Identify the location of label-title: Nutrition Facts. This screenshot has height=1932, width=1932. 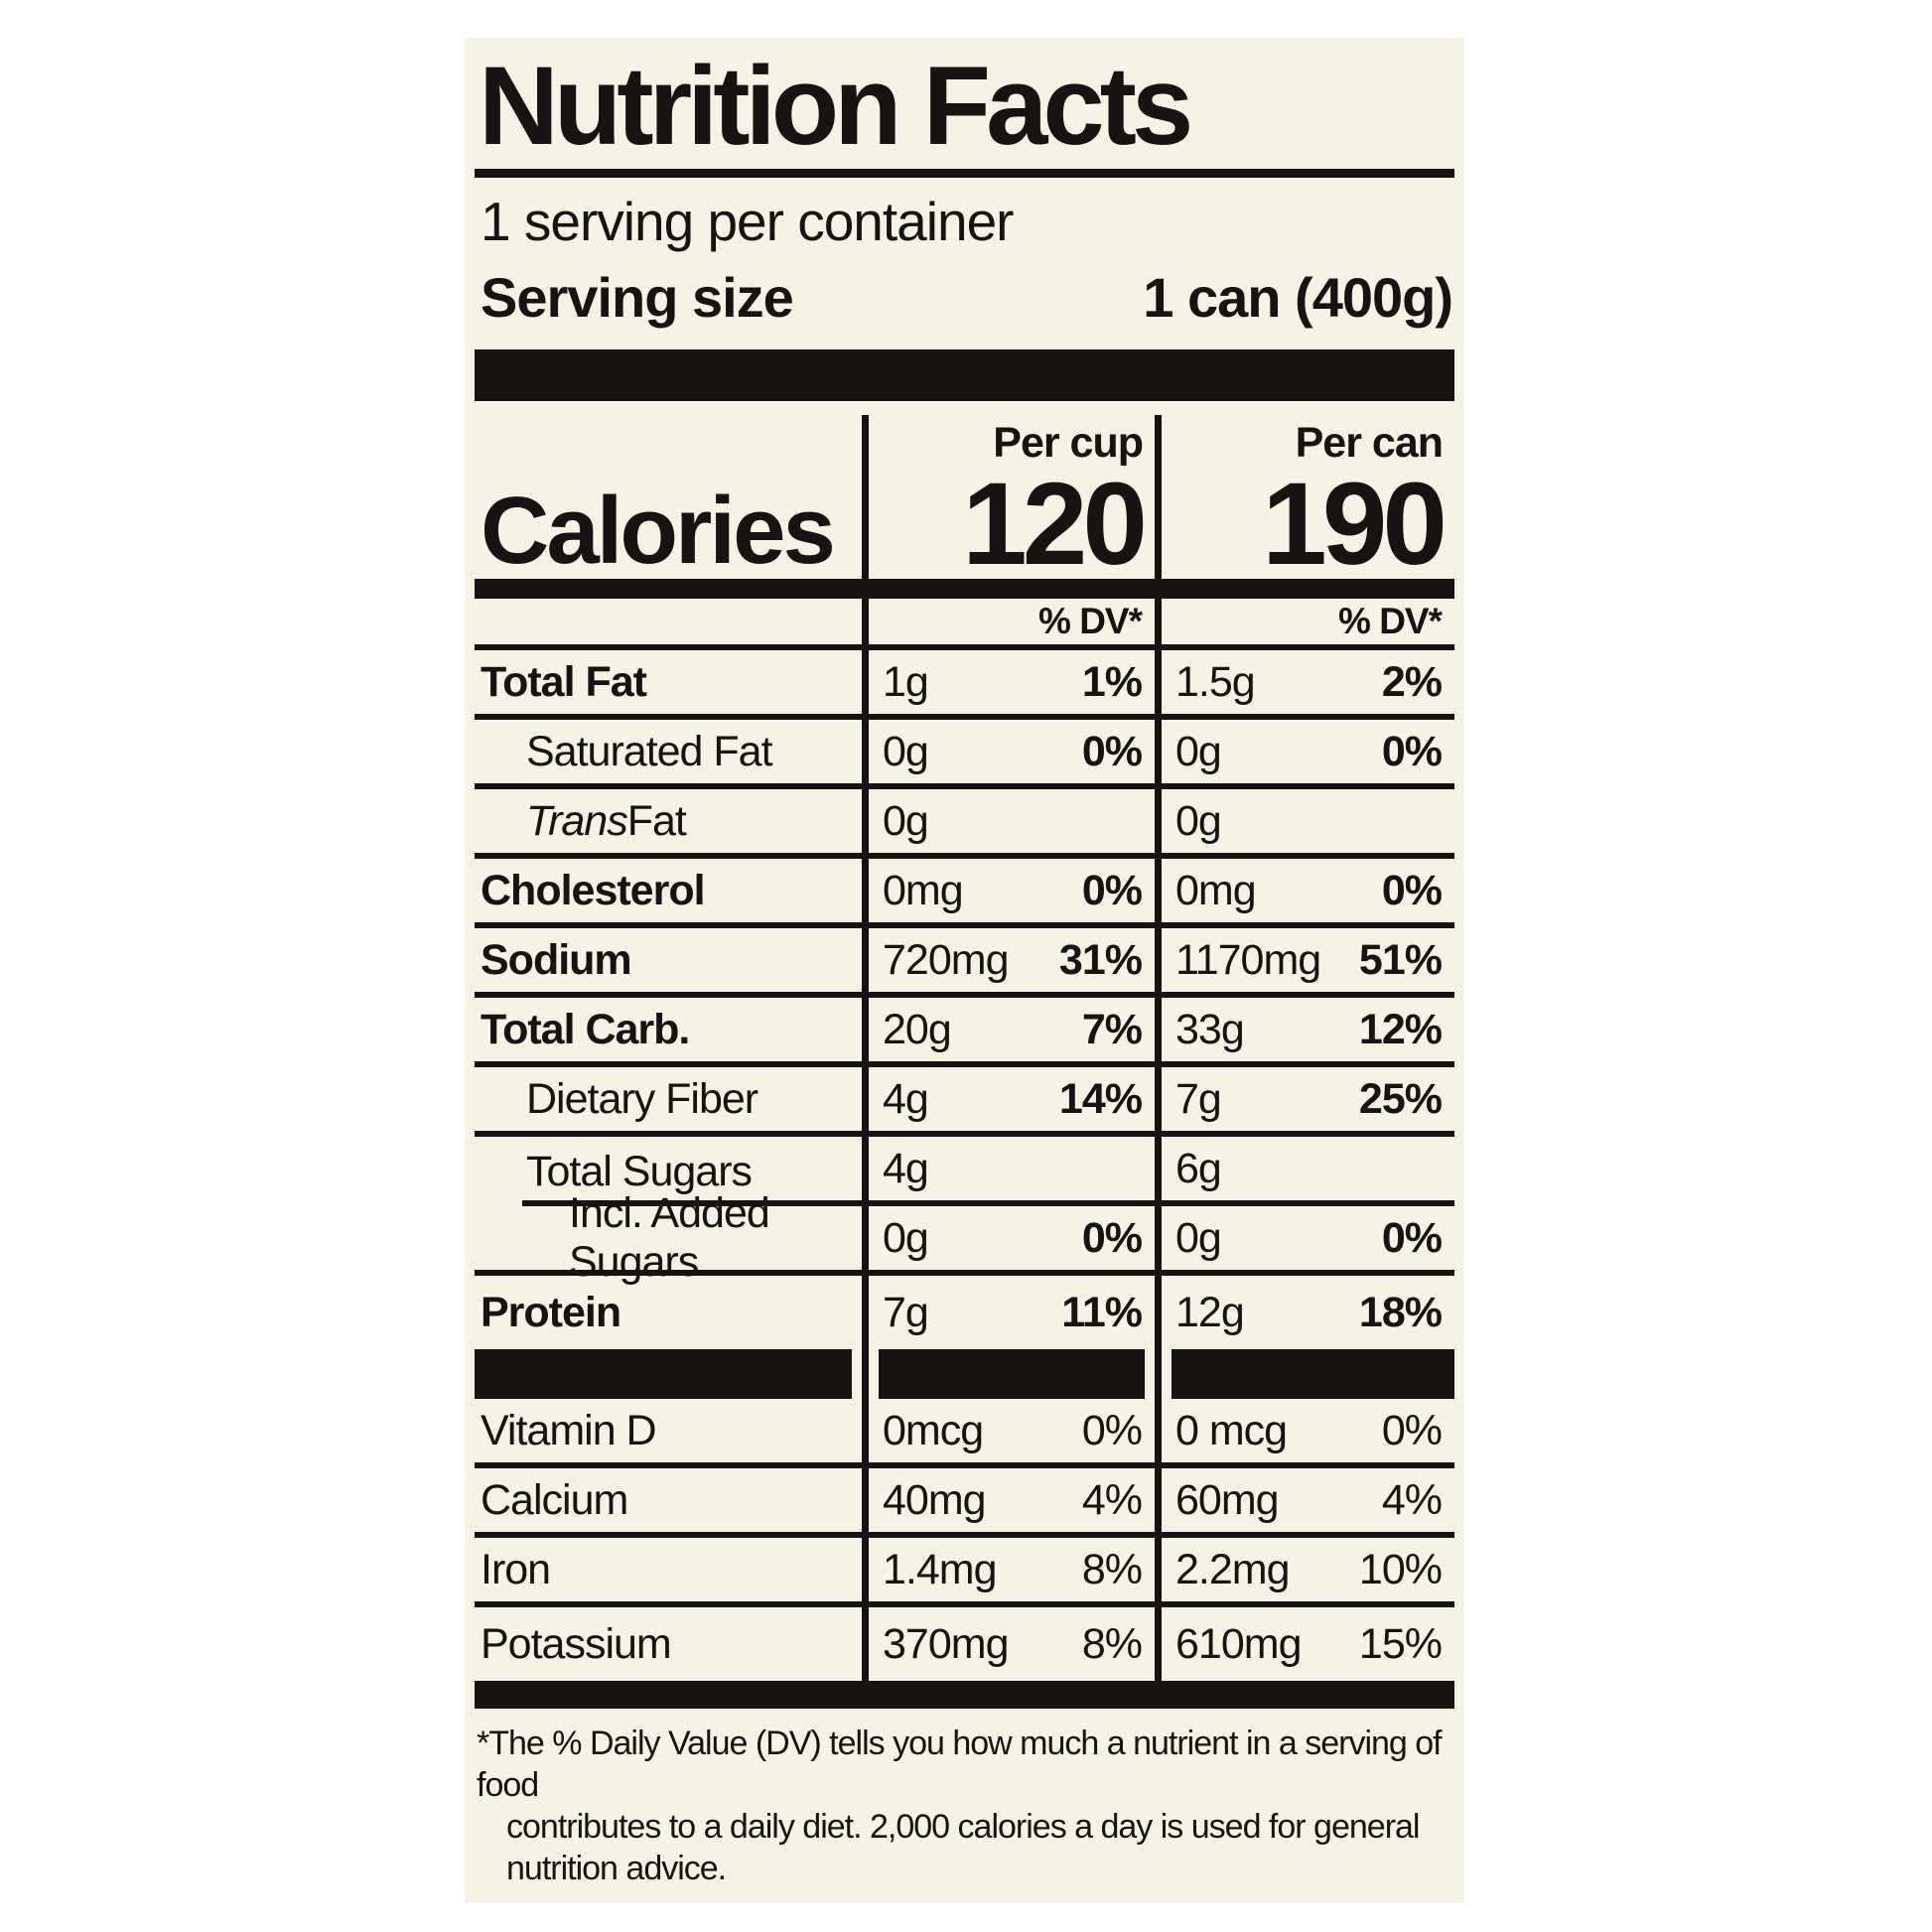
(965, 113).